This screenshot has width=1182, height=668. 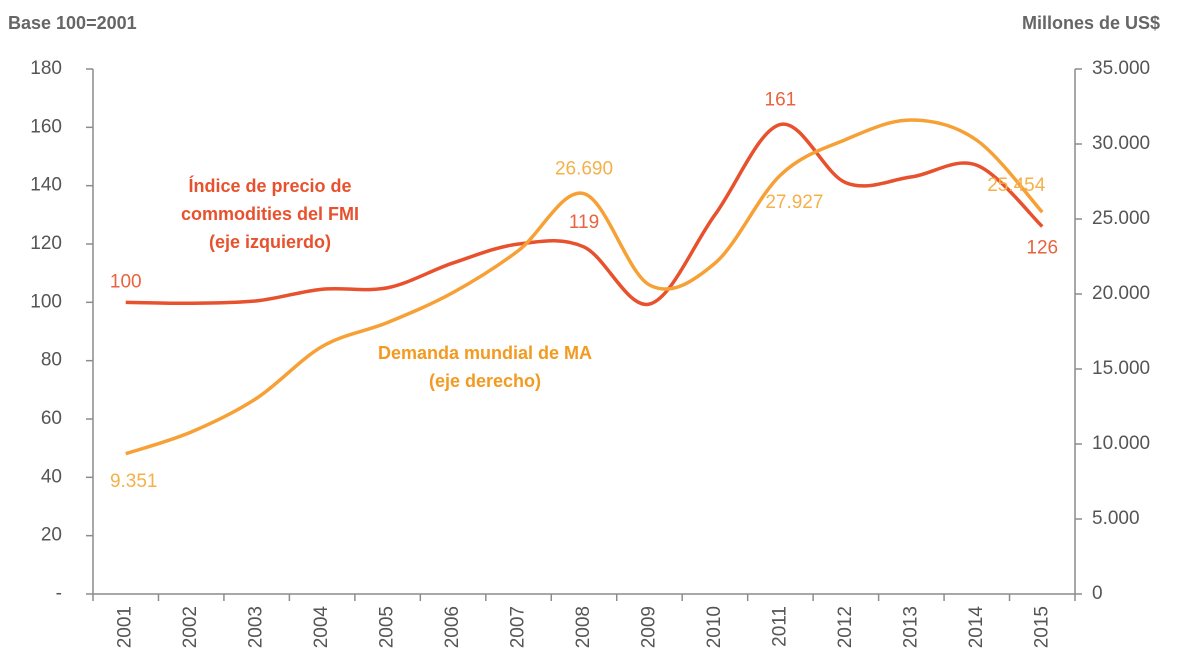 What do you see at coordinates (46, 185) in the screenshot?
I see `y-tick-label: 140` at bounding box center [46, 185].